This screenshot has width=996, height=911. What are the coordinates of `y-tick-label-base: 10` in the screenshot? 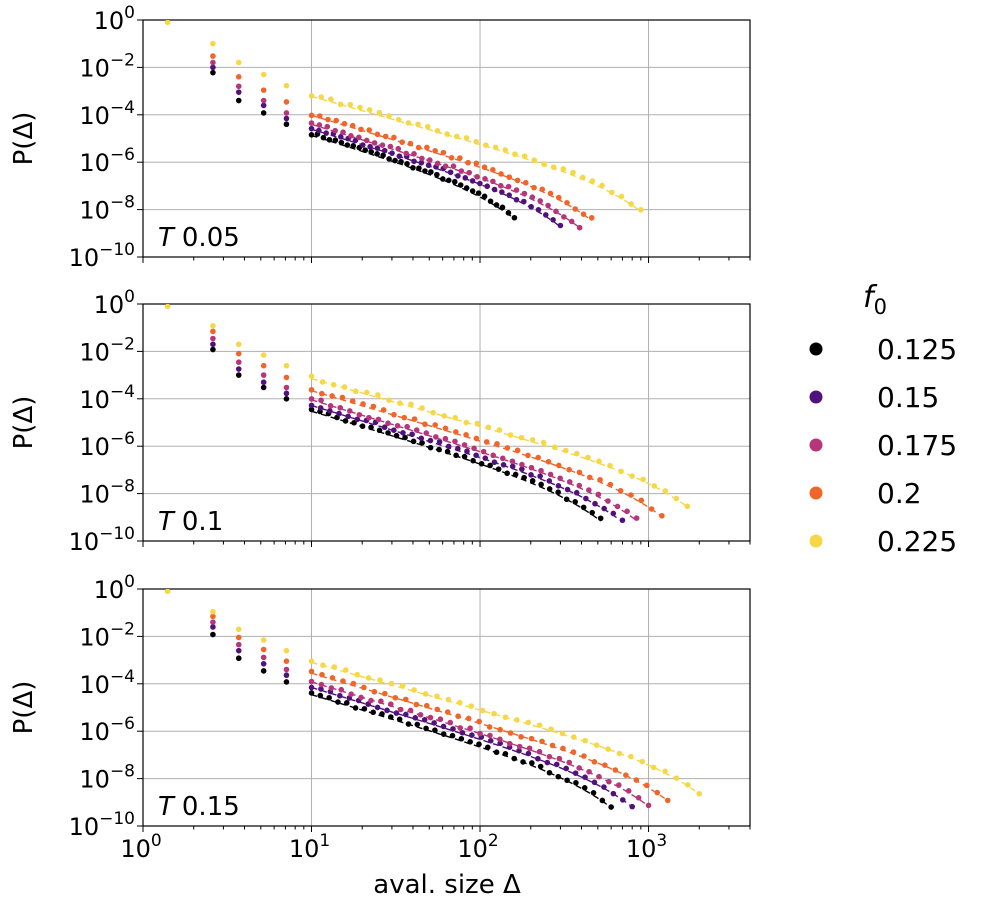 It's located at (94, 163).